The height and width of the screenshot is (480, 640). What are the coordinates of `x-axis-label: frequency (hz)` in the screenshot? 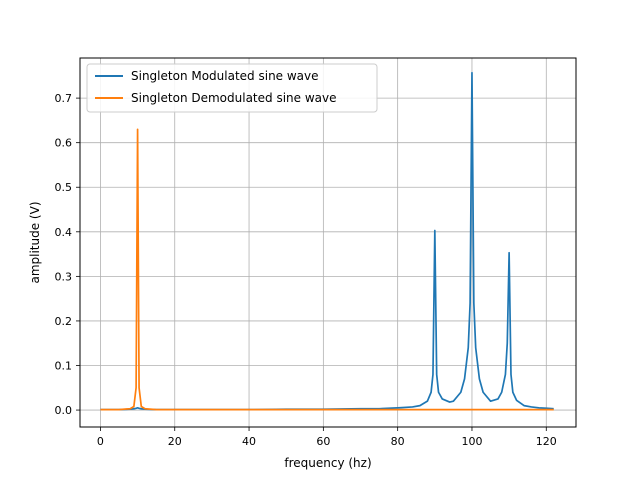 It's located at (327, 463).